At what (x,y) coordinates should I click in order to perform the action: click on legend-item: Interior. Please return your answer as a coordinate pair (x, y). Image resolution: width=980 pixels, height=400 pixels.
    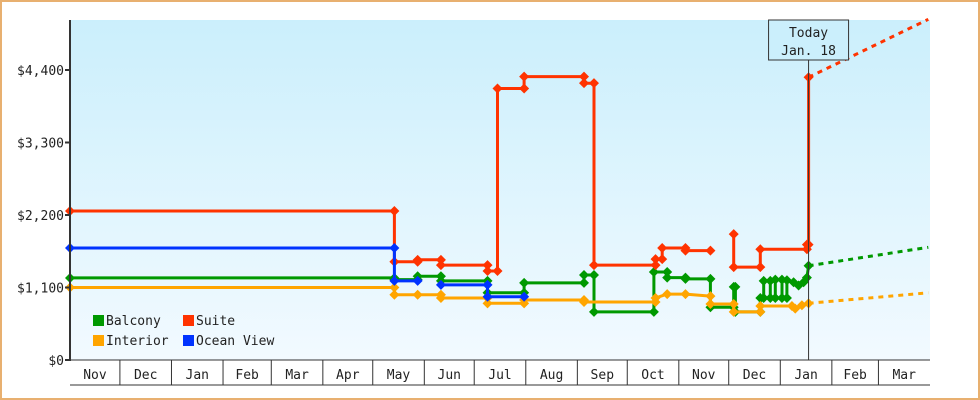
    Looking at the image, I should click on (131, 341).